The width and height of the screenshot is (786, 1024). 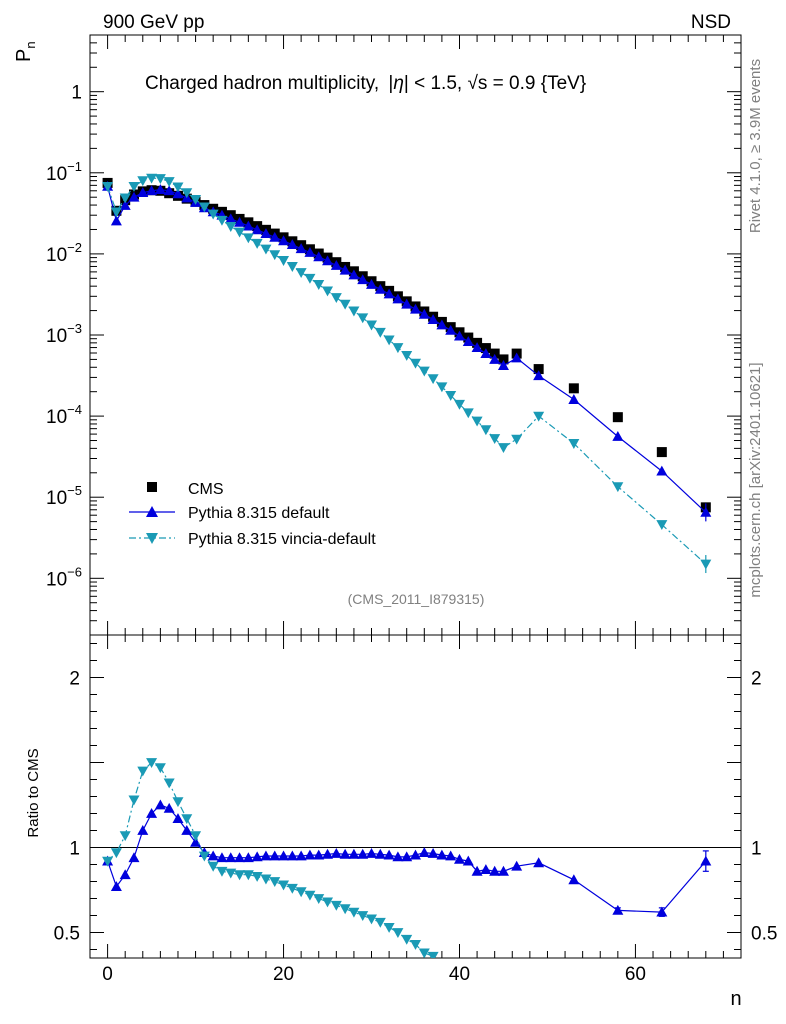 I want to click on y-tick-exponent: −3, so click(x=74, y=328).